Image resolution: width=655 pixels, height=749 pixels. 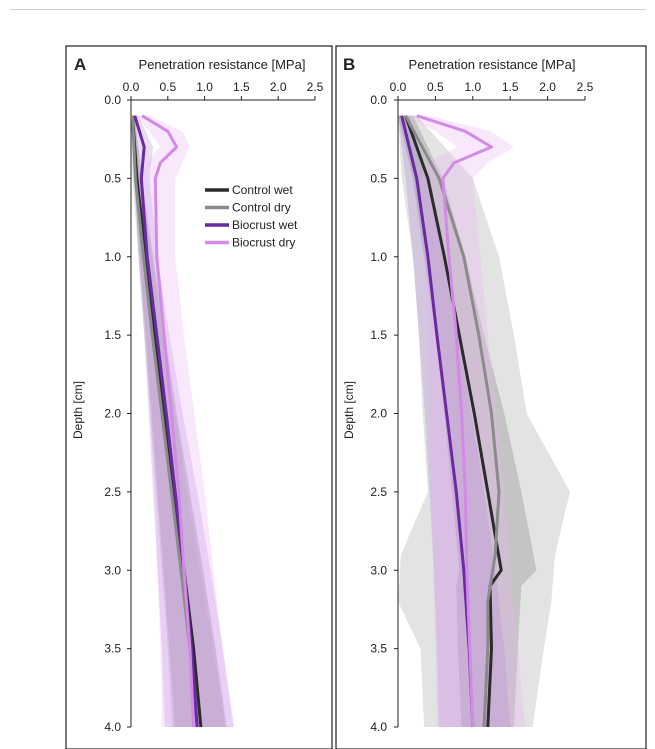 I want to click on error-band-biocrust-wet, so click(x=454, y=421).